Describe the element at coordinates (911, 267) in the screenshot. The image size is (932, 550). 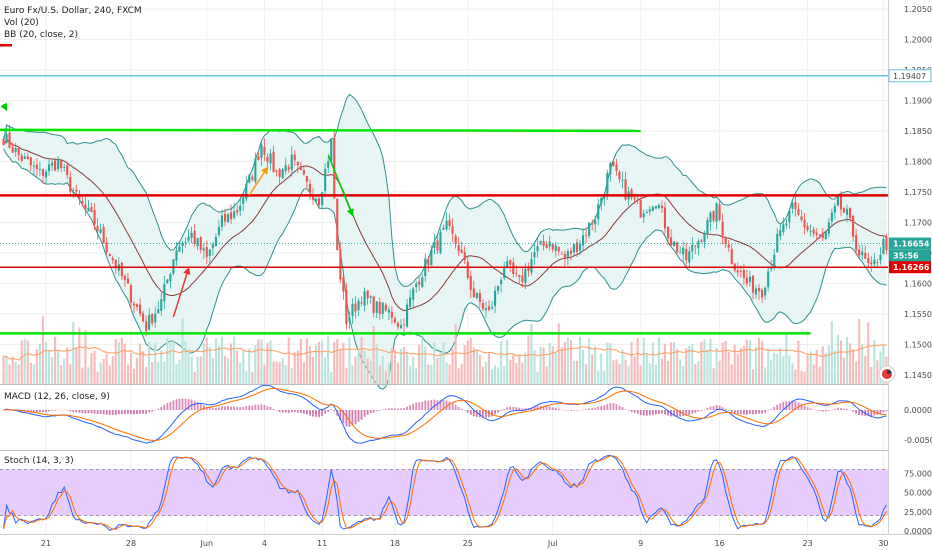
I see `price-tag-text: 1.16266` at that location.